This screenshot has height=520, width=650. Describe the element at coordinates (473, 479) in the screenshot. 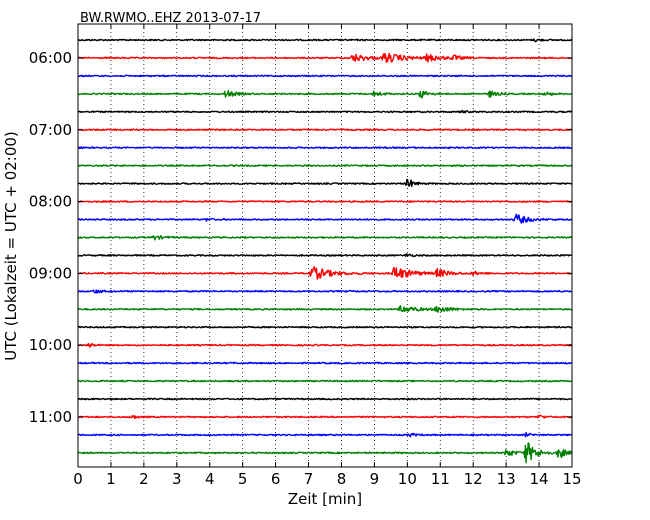

I see `x-tick-label: 12` at that location.